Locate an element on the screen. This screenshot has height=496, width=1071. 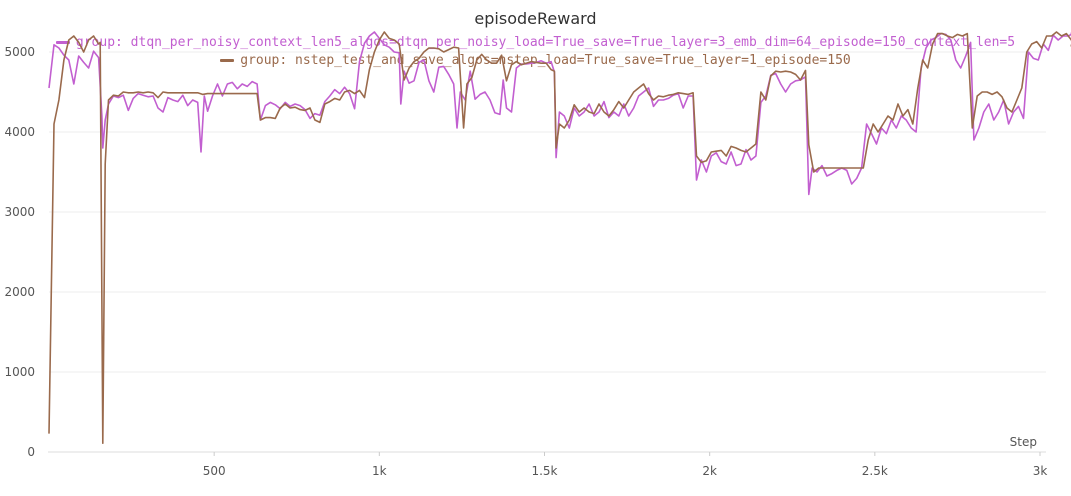
y-tick-label: 4000 is located at coordinates (19, 132).